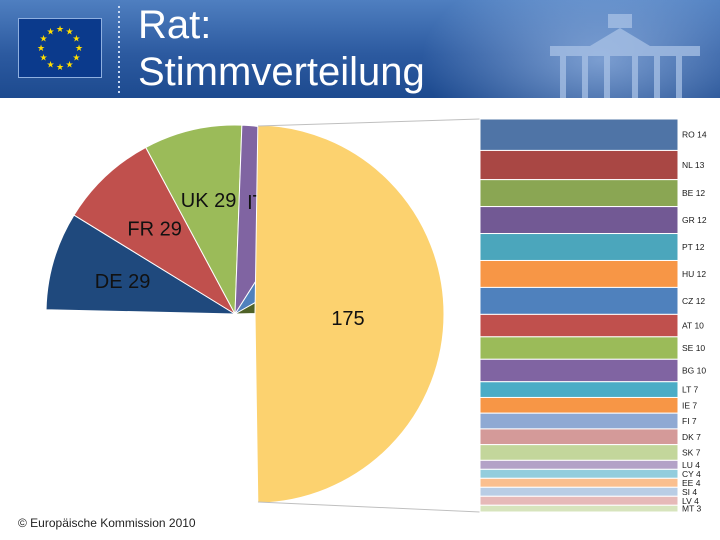 This screenshot has height=540, width=720. Describe the element at coordinates (369, 122) in the screenshot. I see `connector-top` at that location.